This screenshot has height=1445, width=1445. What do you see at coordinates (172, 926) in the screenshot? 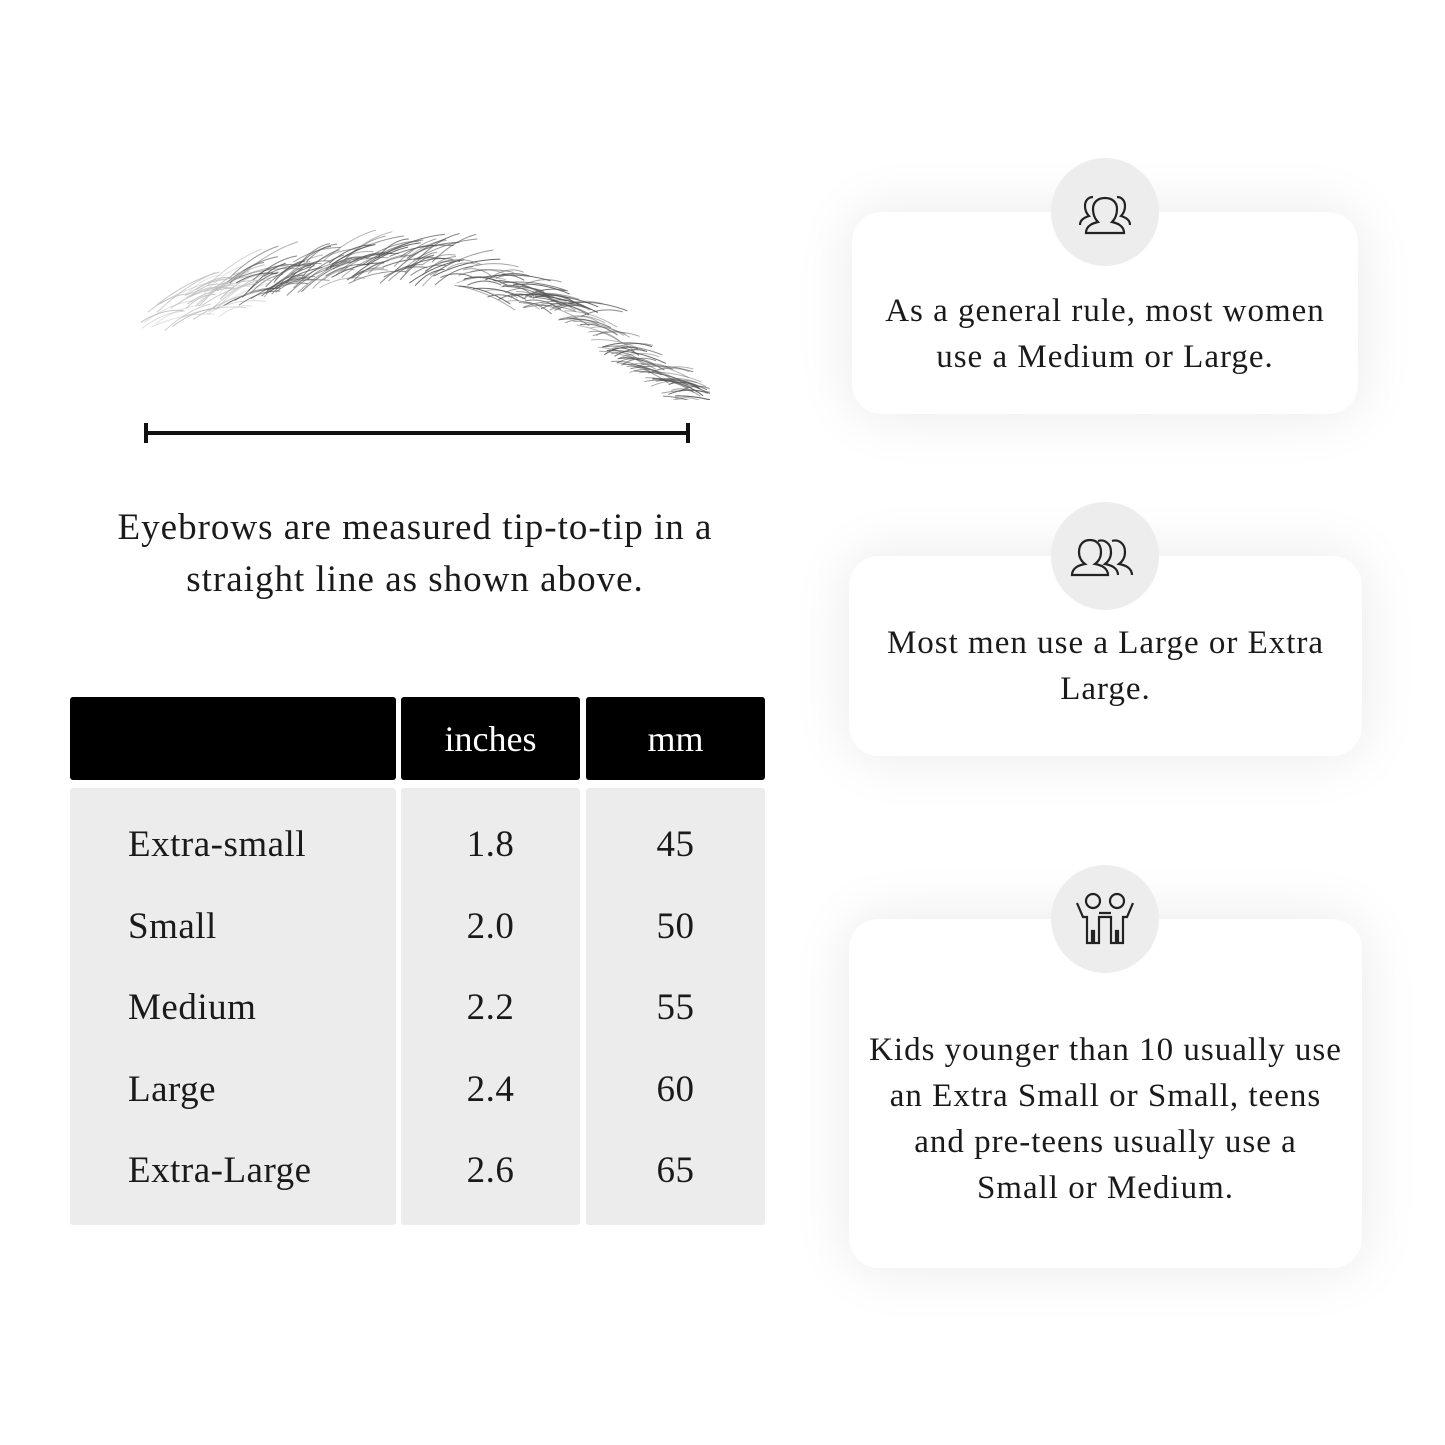
I see `cell-size: Small` at bounding box center [172, 926].